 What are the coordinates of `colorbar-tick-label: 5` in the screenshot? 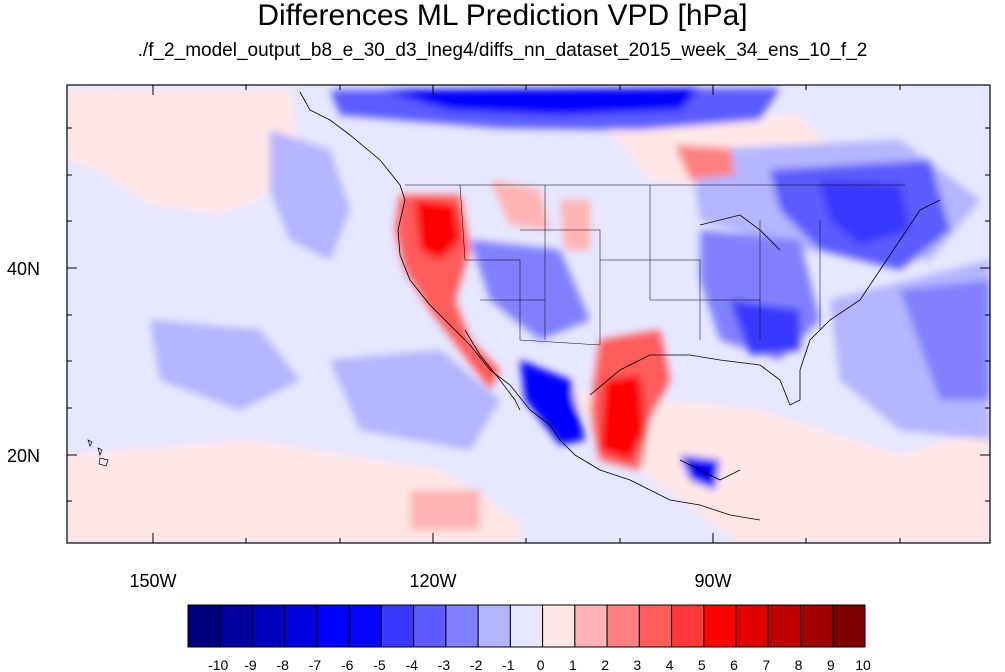 It's located at (702, 664).